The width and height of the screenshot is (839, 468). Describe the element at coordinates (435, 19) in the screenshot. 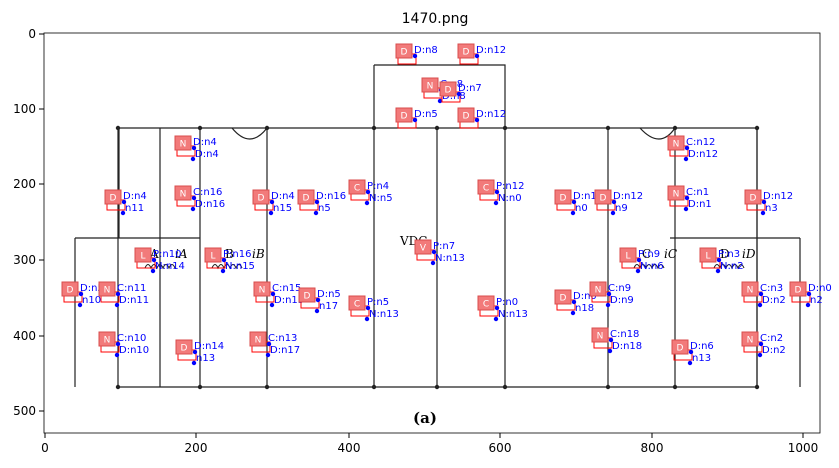

I see `figure-title: 1470.png` at that location.